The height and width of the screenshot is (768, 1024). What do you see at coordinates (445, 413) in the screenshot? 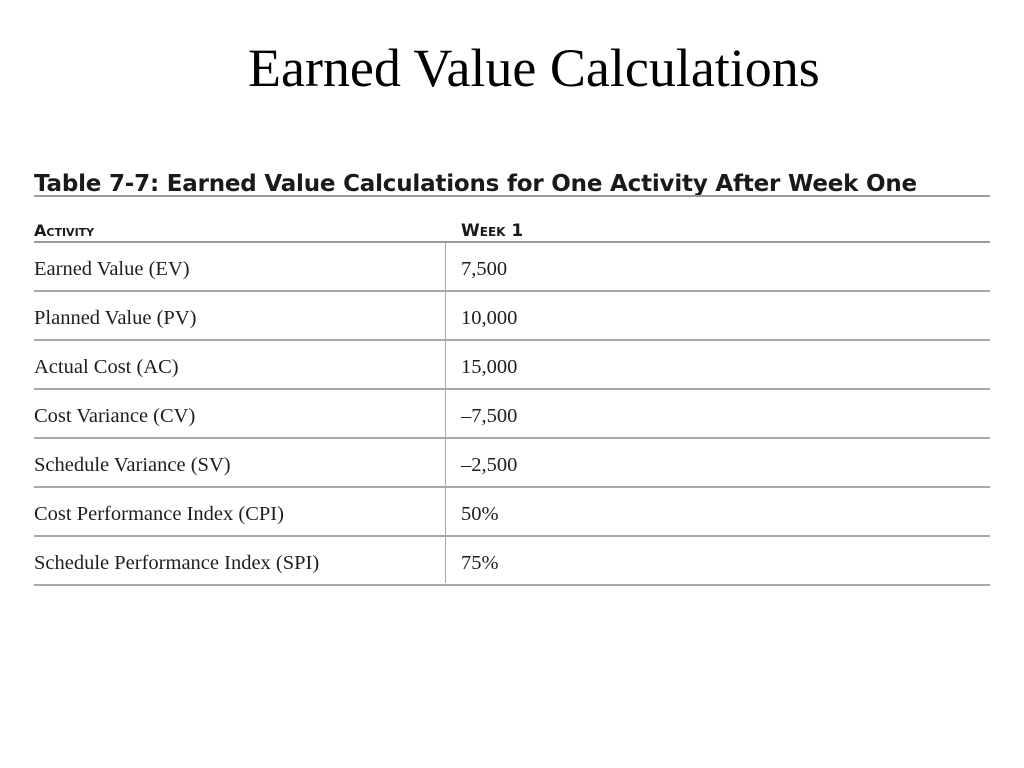
I see `column-divider` at bounding box center [445, 413].